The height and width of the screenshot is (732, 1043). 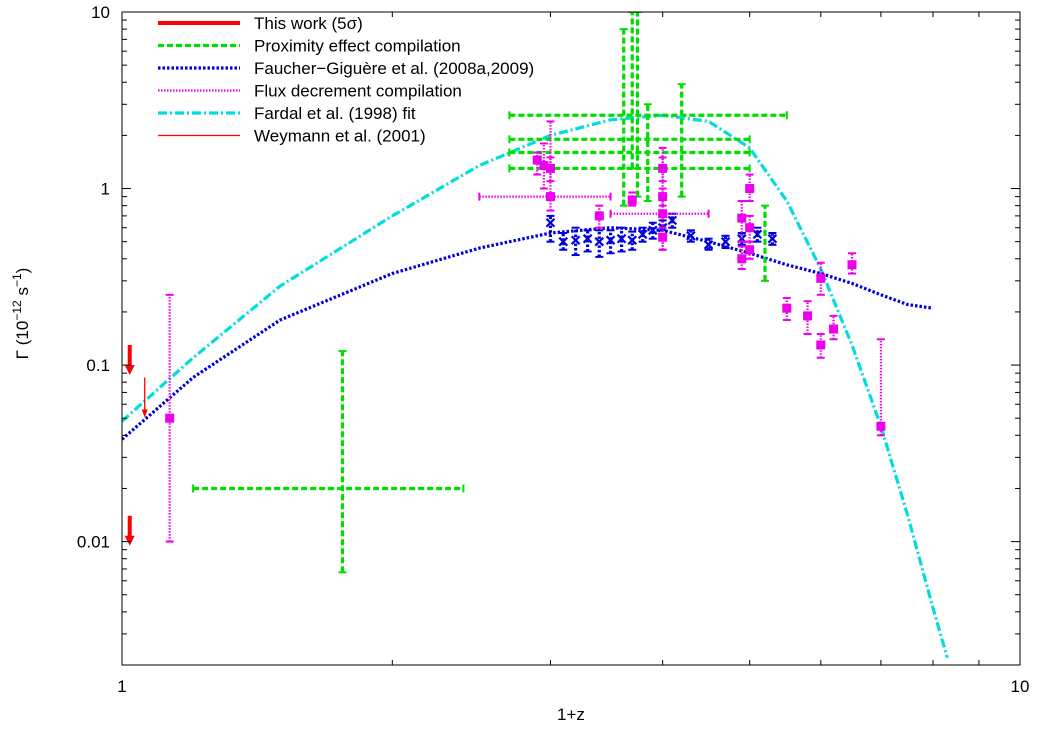 What do you see at coordinates (17, 280) in the screenshot?
I see `y-axis-label-exp2: −1` at bounding box center [17, 280].